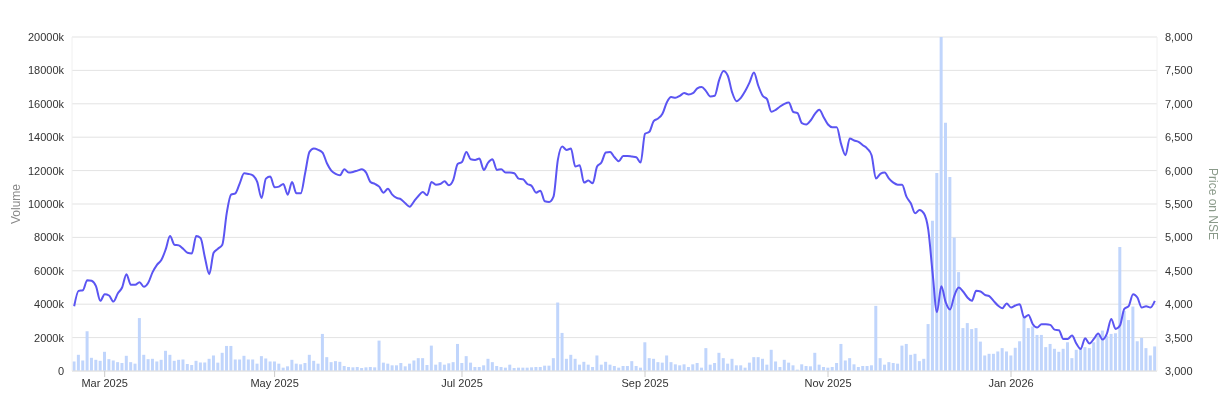 The width and height of the screenshot is (1229, 402). Describe the element at coordinates (1179, 70) in the screenshot. I see `y2-tick-label: 7,500` at that location.